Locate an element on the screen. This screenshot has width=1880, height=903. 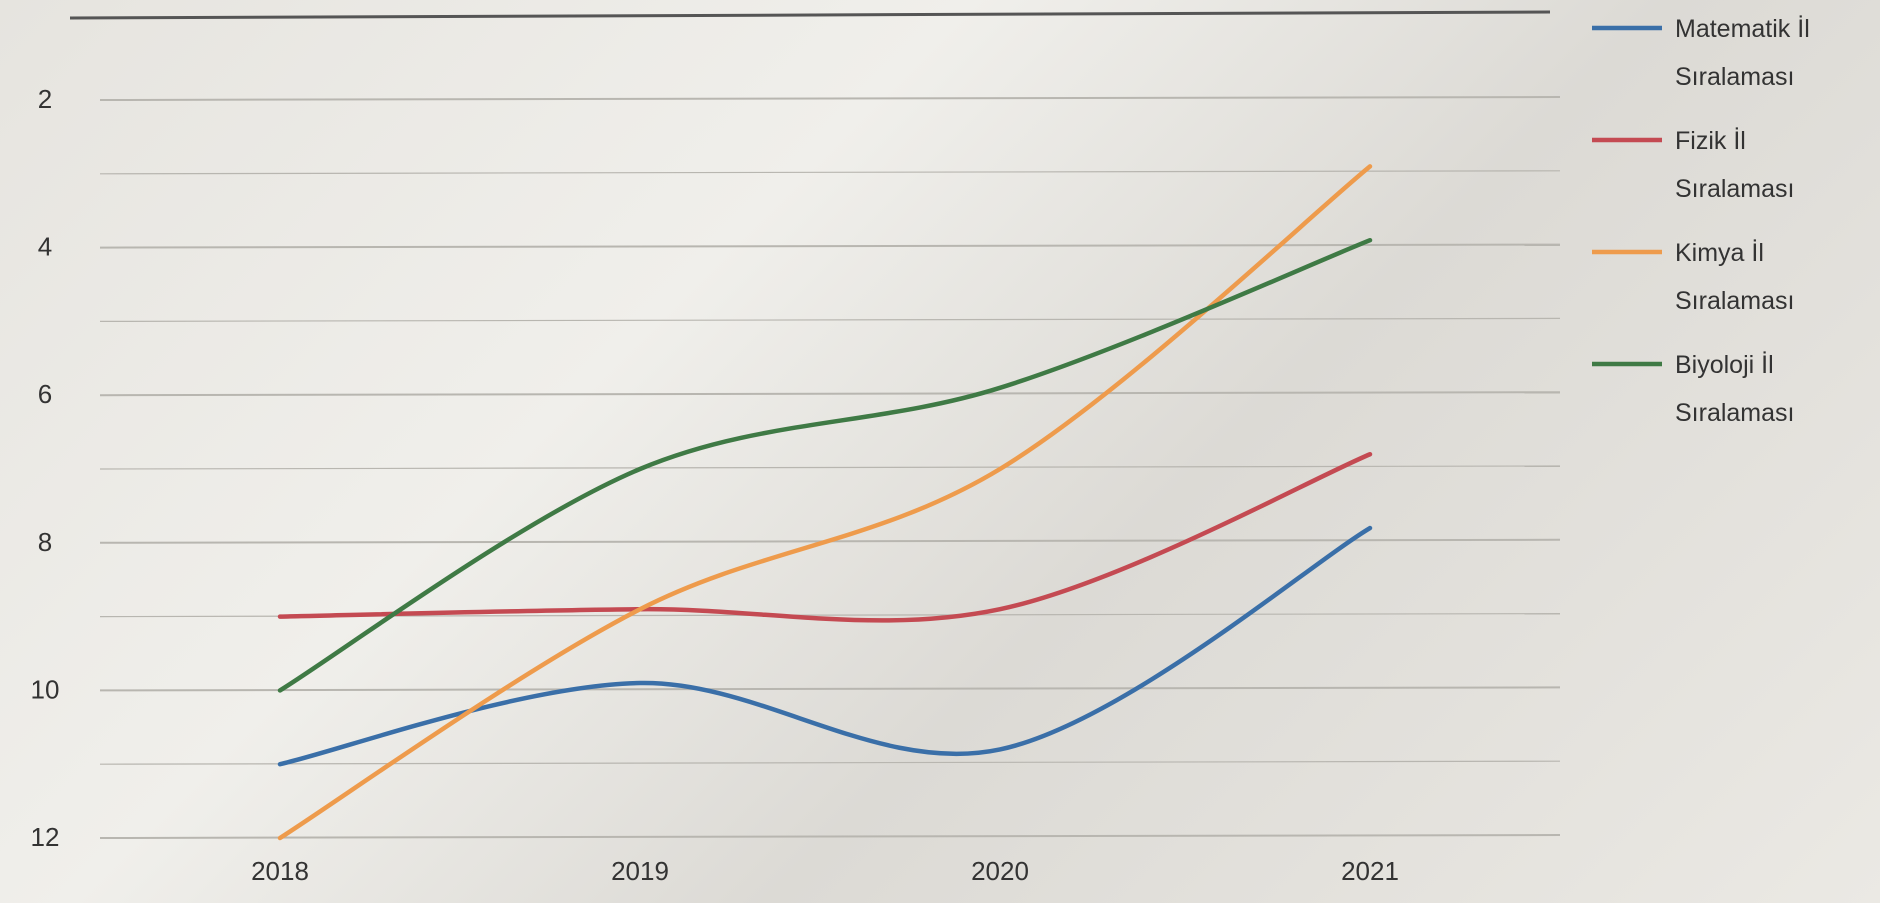
x-tick-label: 2019 is located at coordinates (640, 871).